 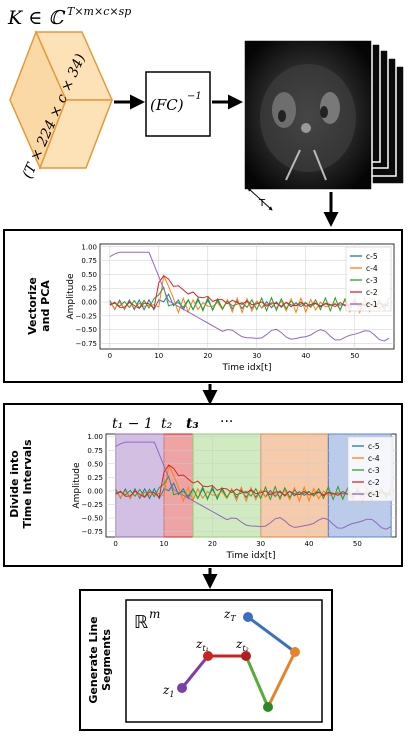 I want to click on interval-label-t1: t₁ − 1, so click(x=132, y=424).